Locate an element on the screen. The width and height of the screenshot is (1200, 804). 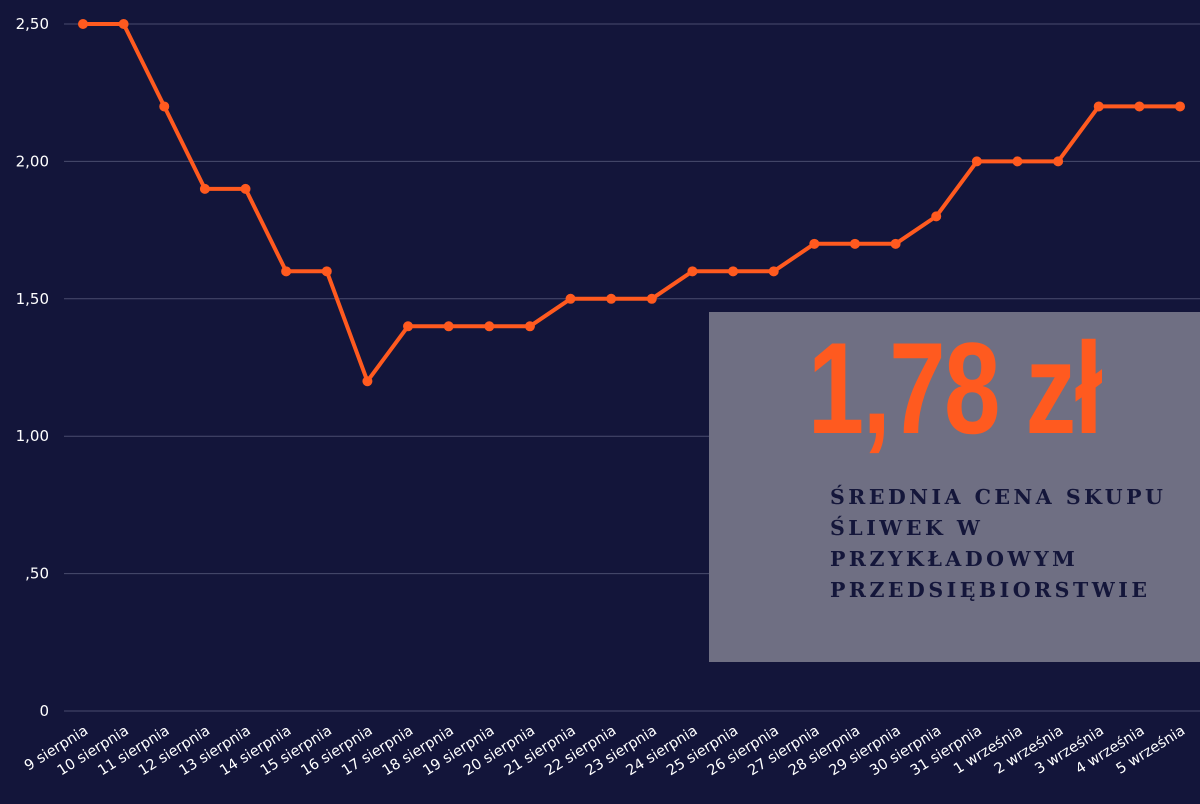
average-price-value: 1,78 zł is located at coordinates (955, 388).